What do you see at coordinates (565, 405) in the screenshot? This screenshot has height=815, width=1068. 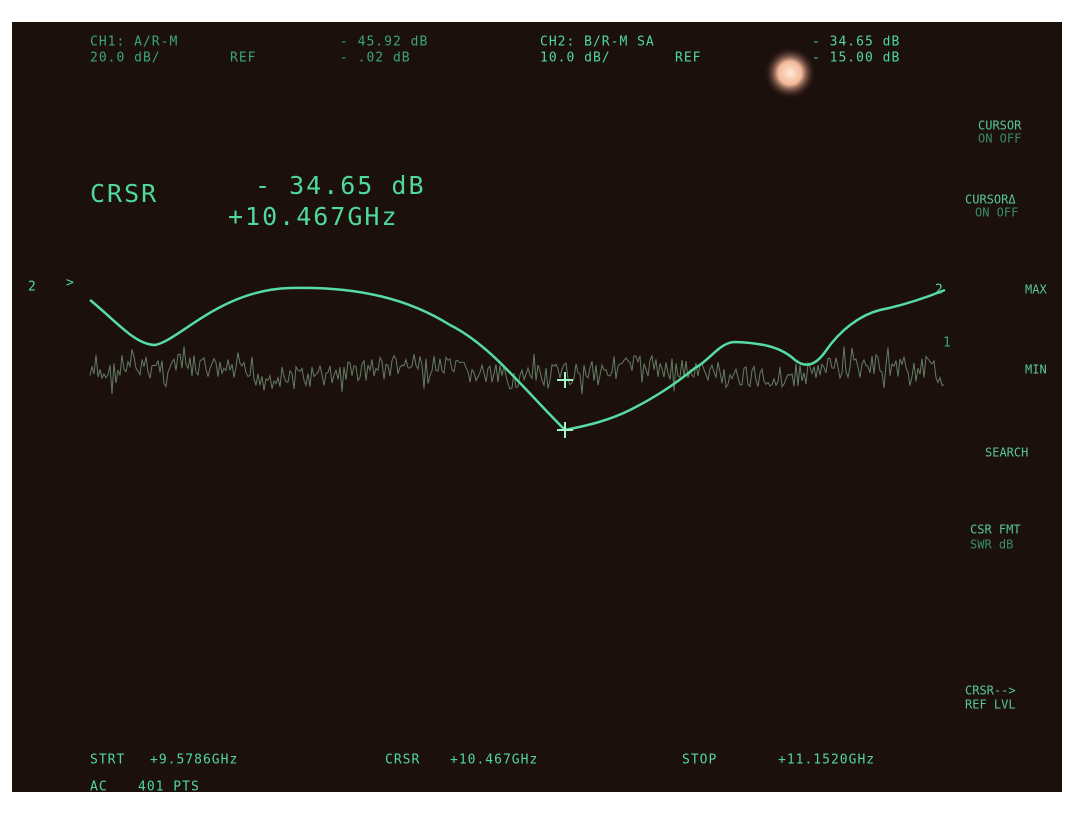 I see `cursor-markers` at bounding box center [565, 405].